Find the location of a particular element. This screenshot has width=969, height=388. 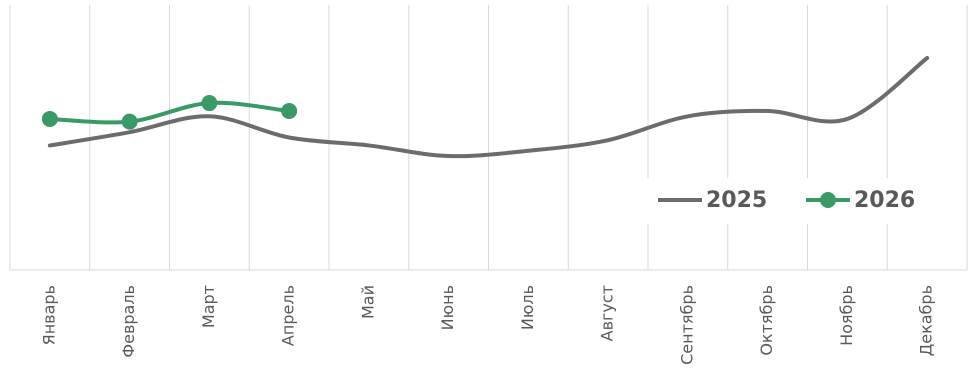

legend-marker is located at coordinates (828, 200).